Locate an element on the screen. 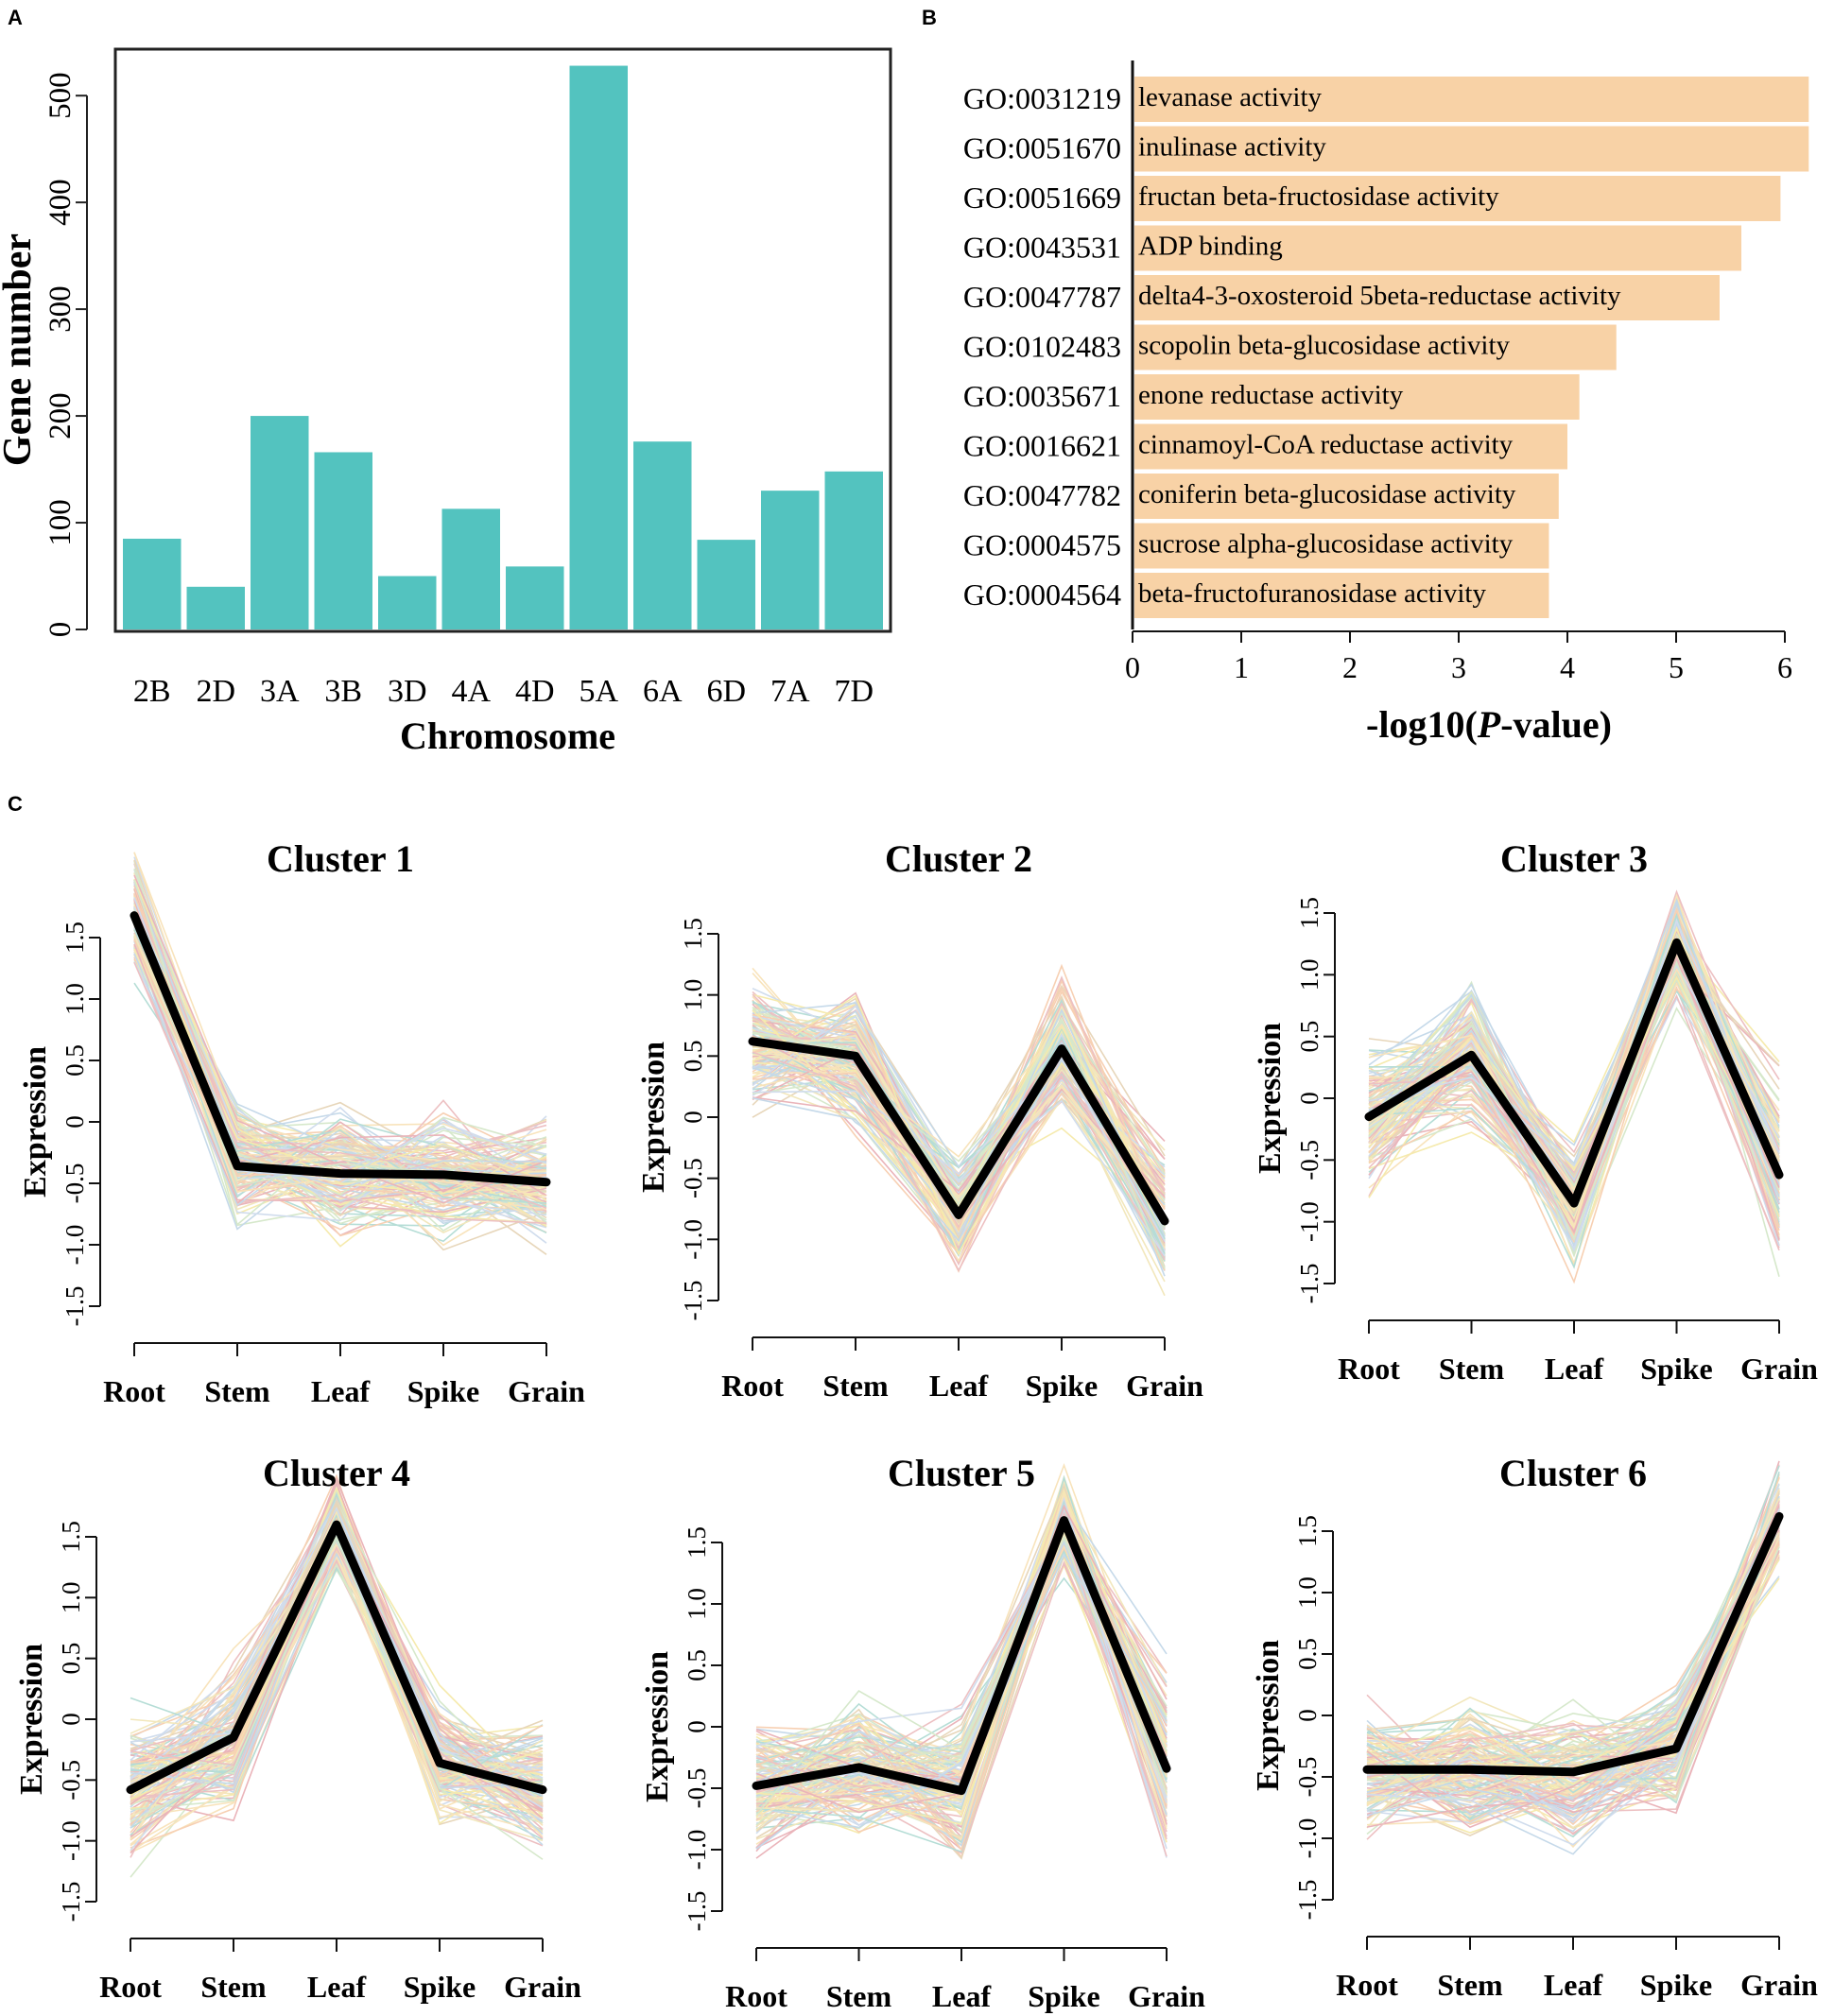  go-term-label: enone reductase activity is located at coordinates (1271, 395).